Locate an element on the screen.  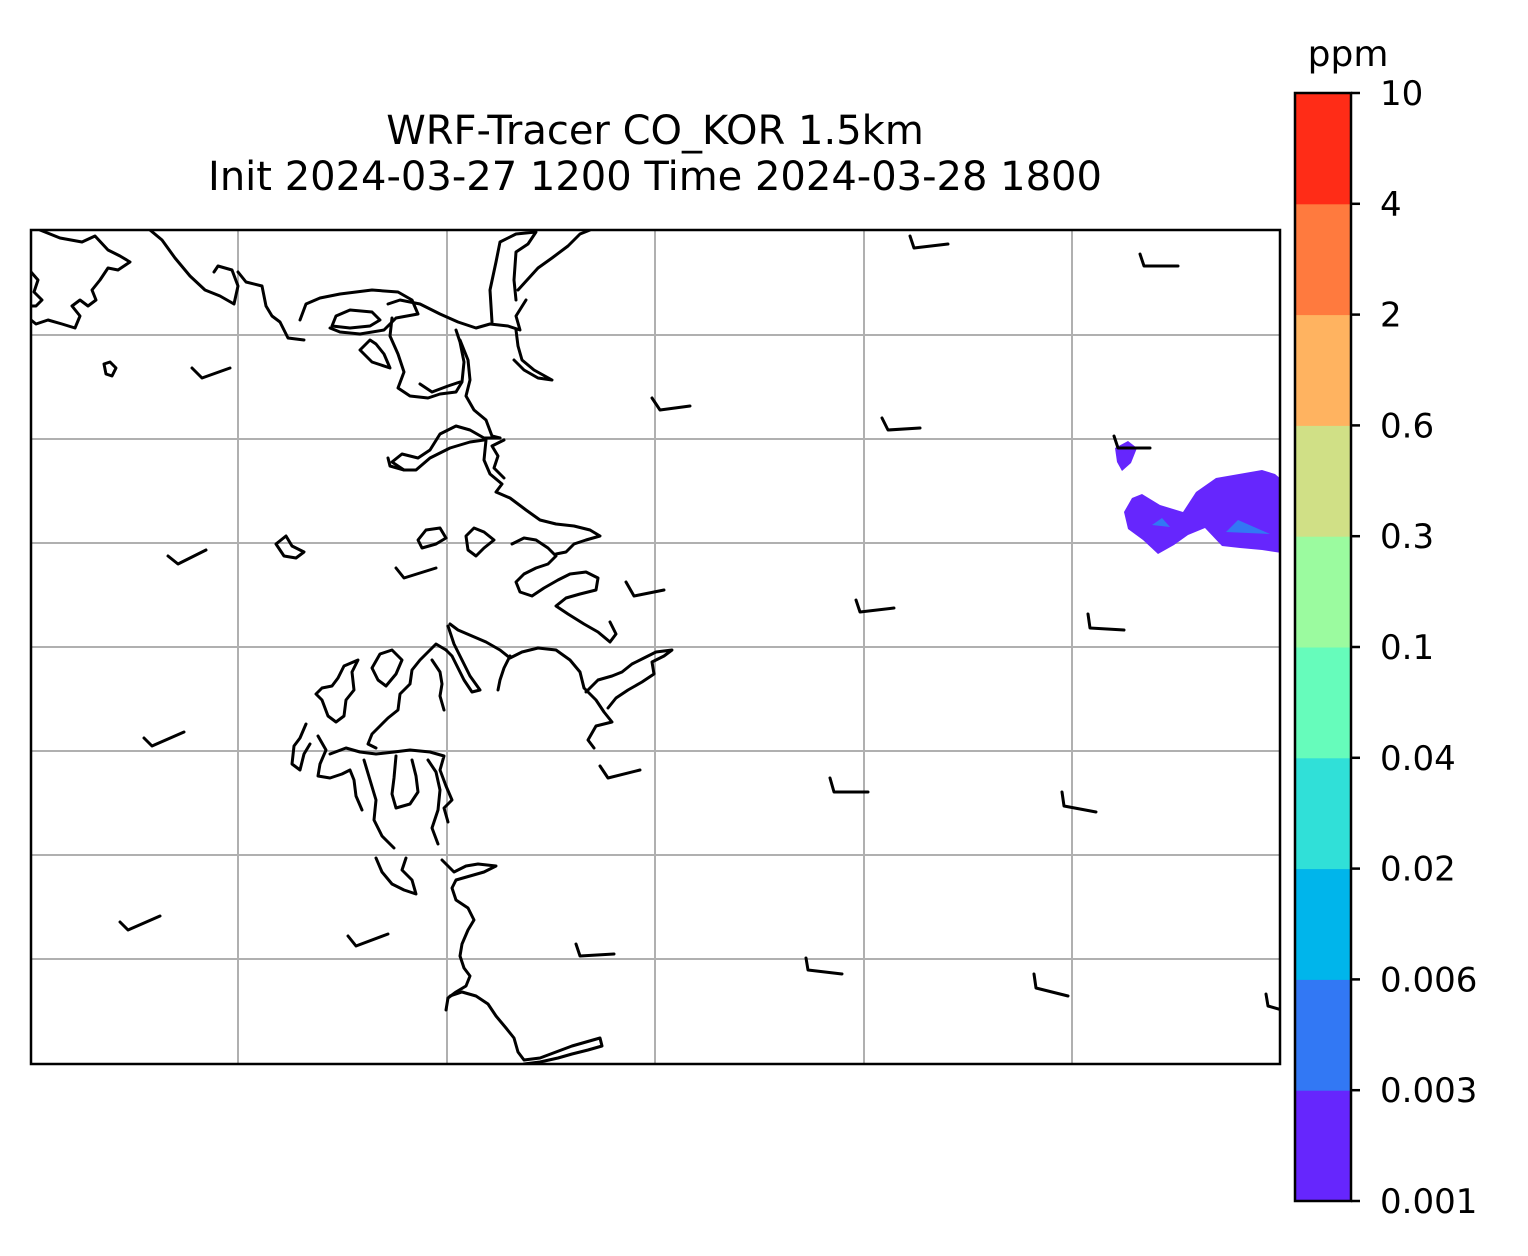
colorbar-tick-label: 0.04 is located at coordinates (1418, 759).